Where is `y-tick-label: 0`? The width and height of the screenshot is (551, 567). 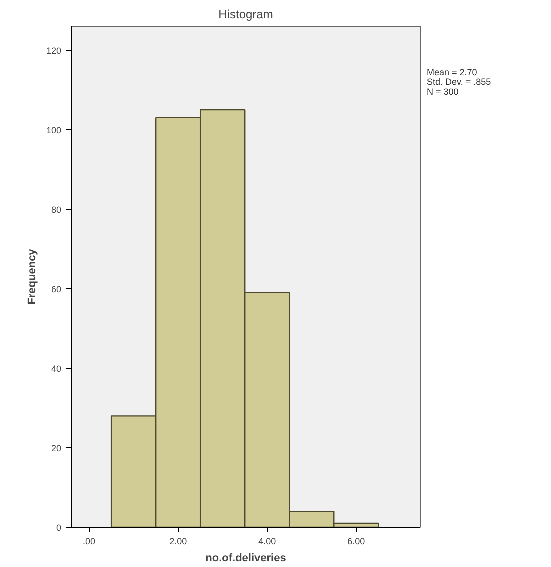 y-tick-label: 0 is located at coordinates (59, 528).